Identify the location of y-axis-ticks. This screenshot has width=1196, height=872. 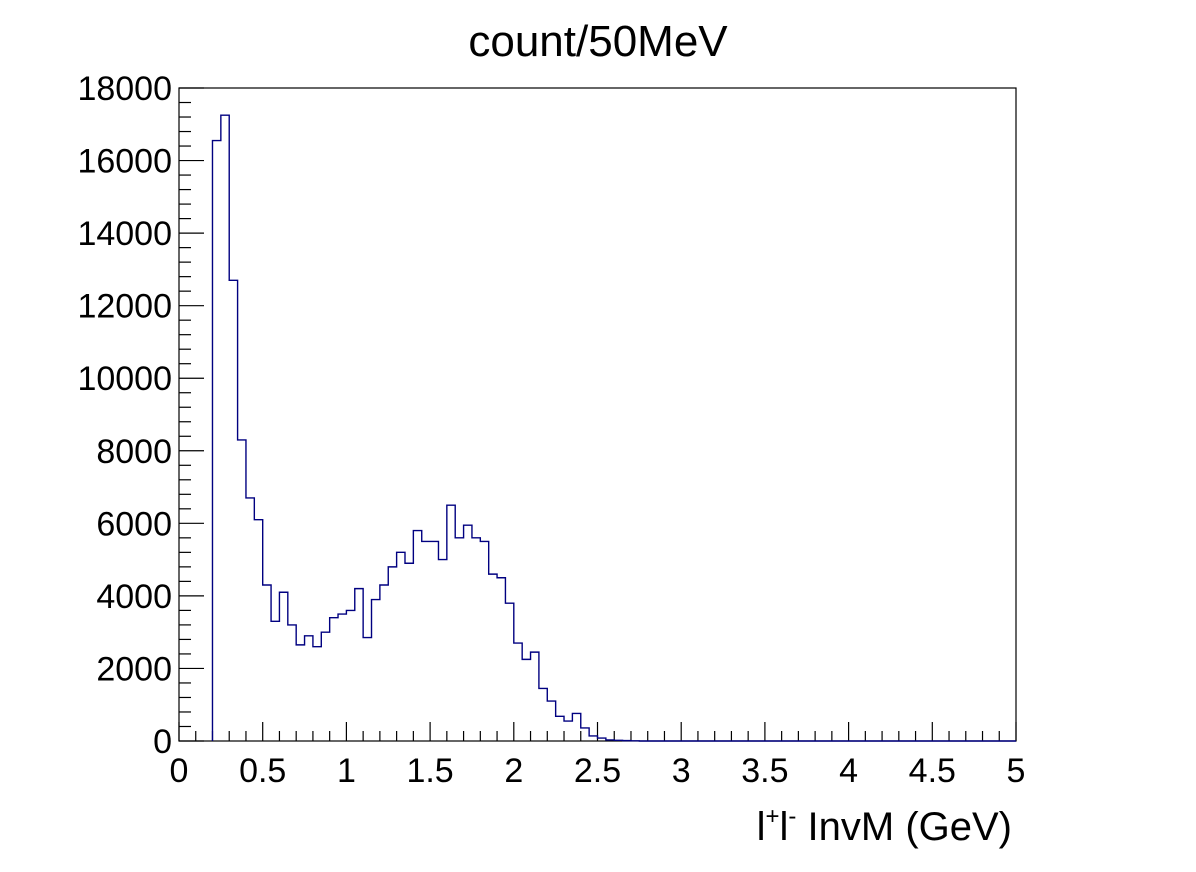
(191, 414).